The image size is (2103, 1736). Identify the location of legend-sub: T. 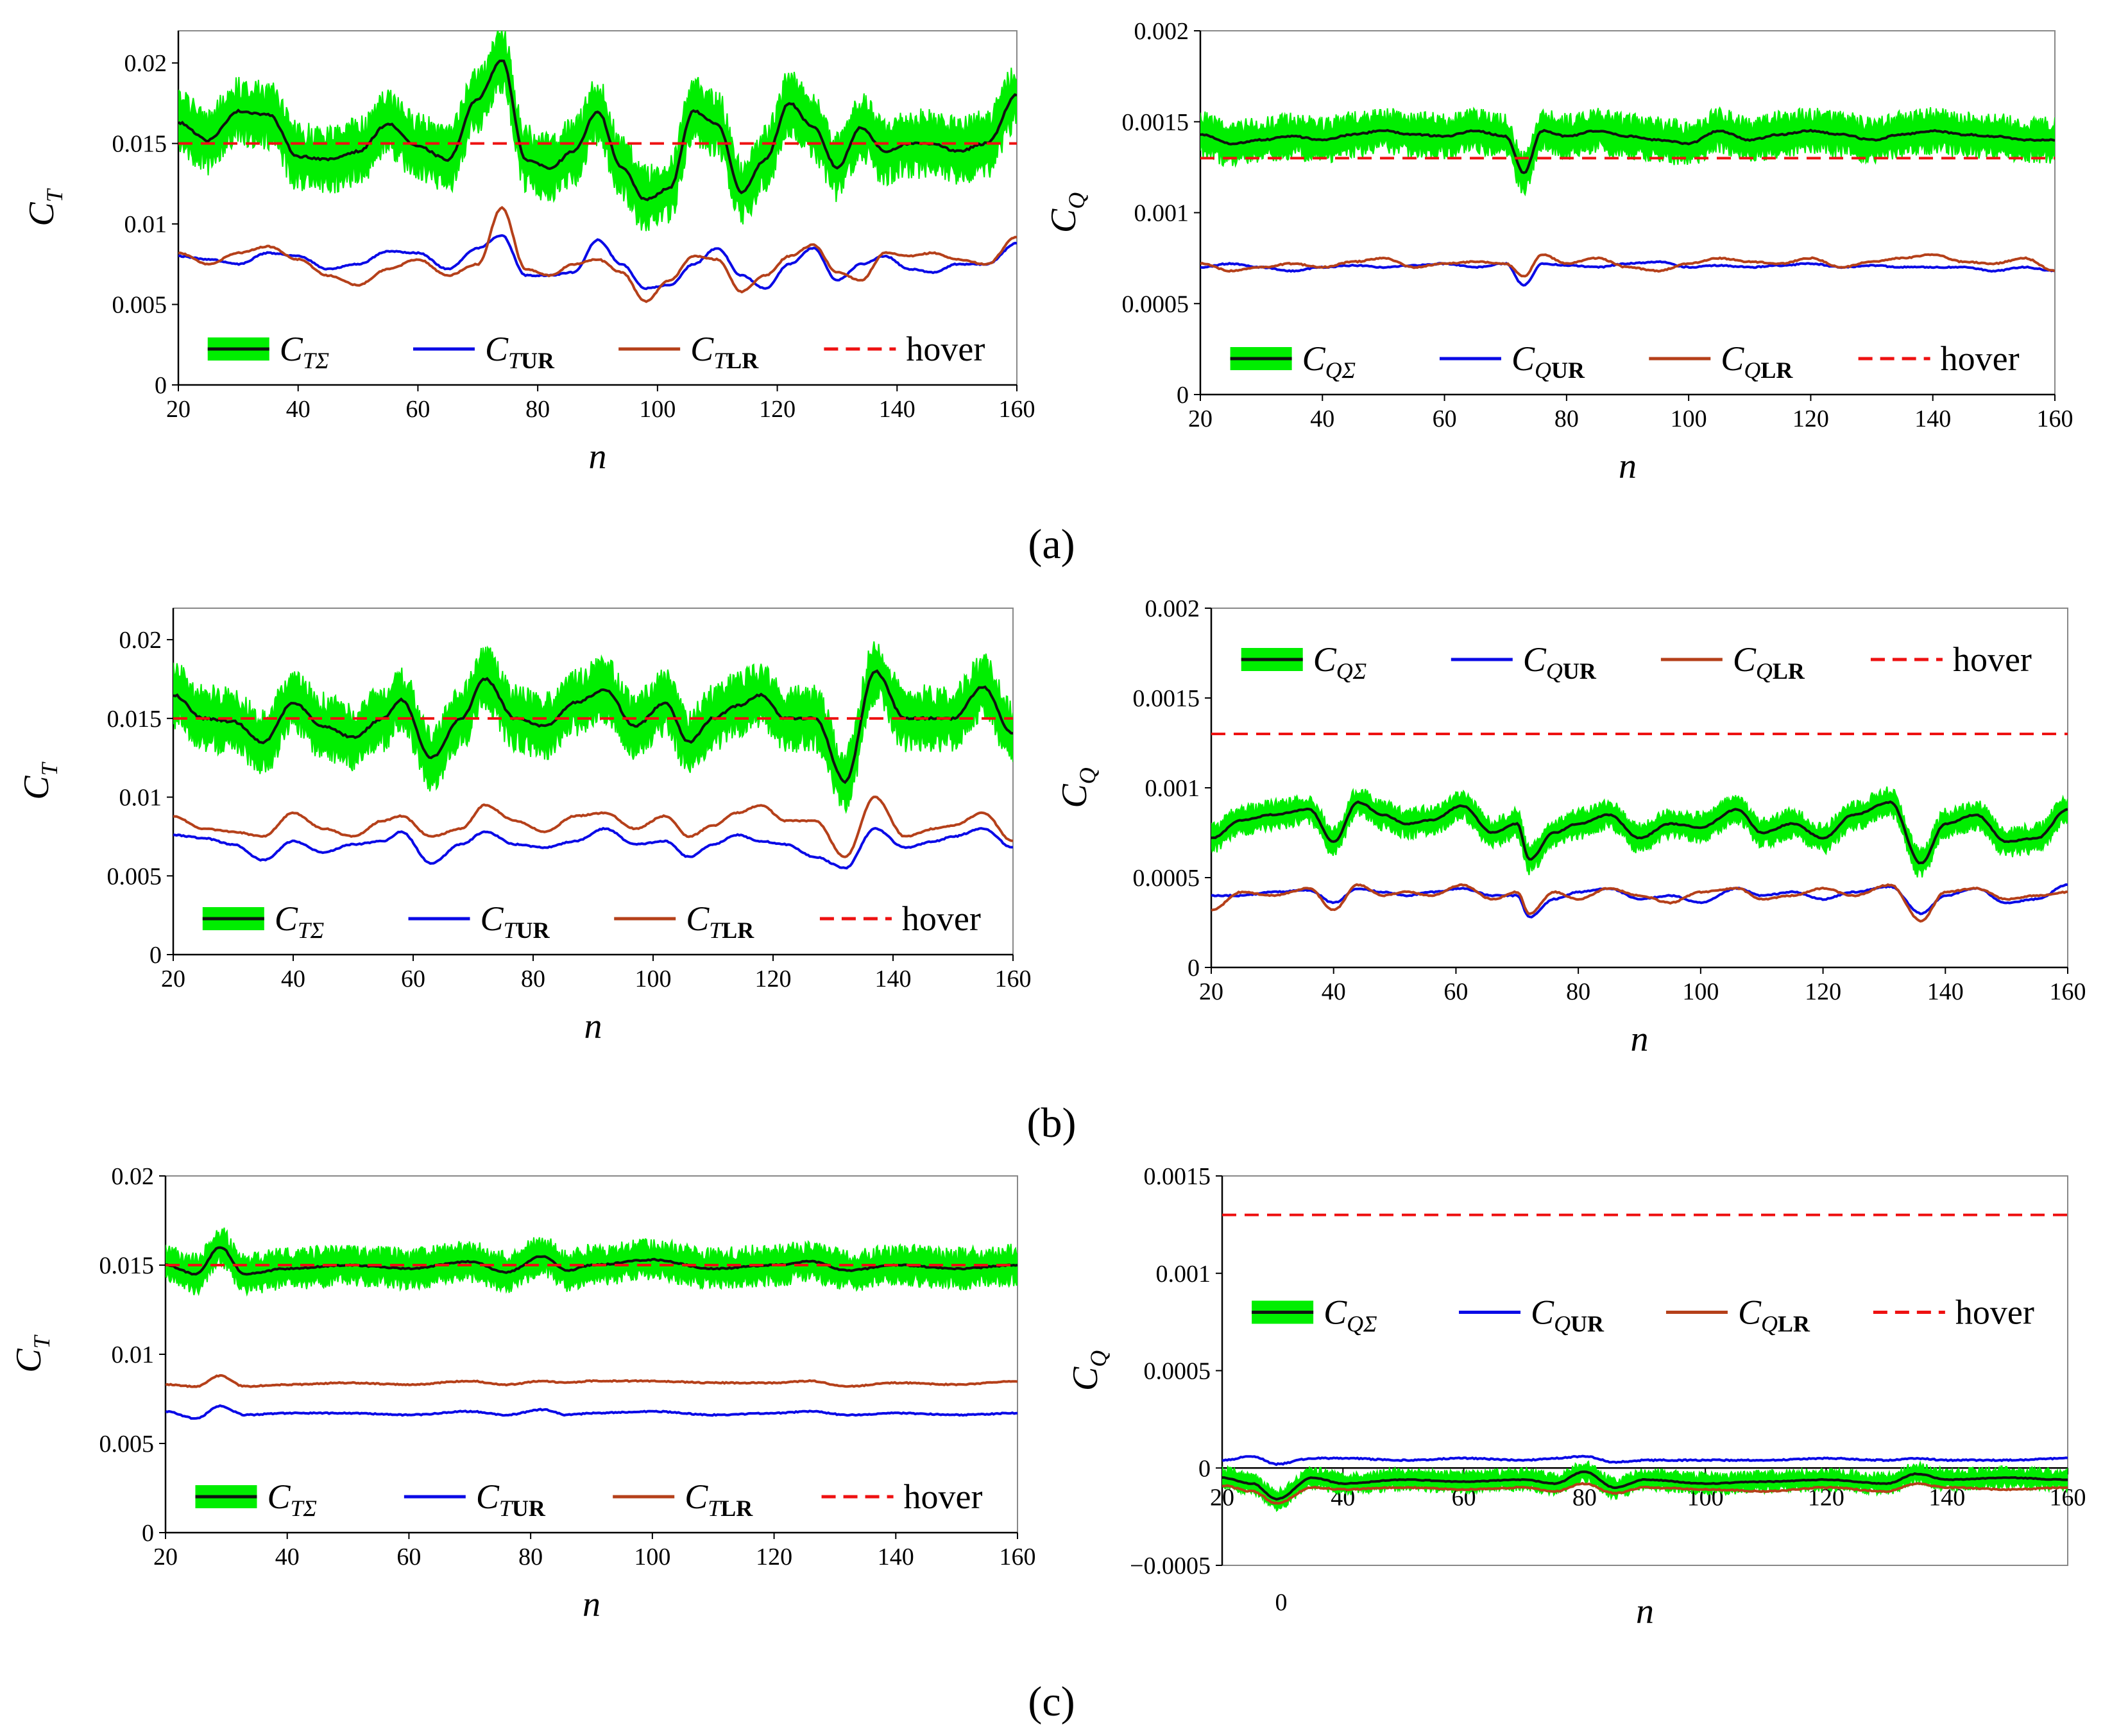
(720, 360).